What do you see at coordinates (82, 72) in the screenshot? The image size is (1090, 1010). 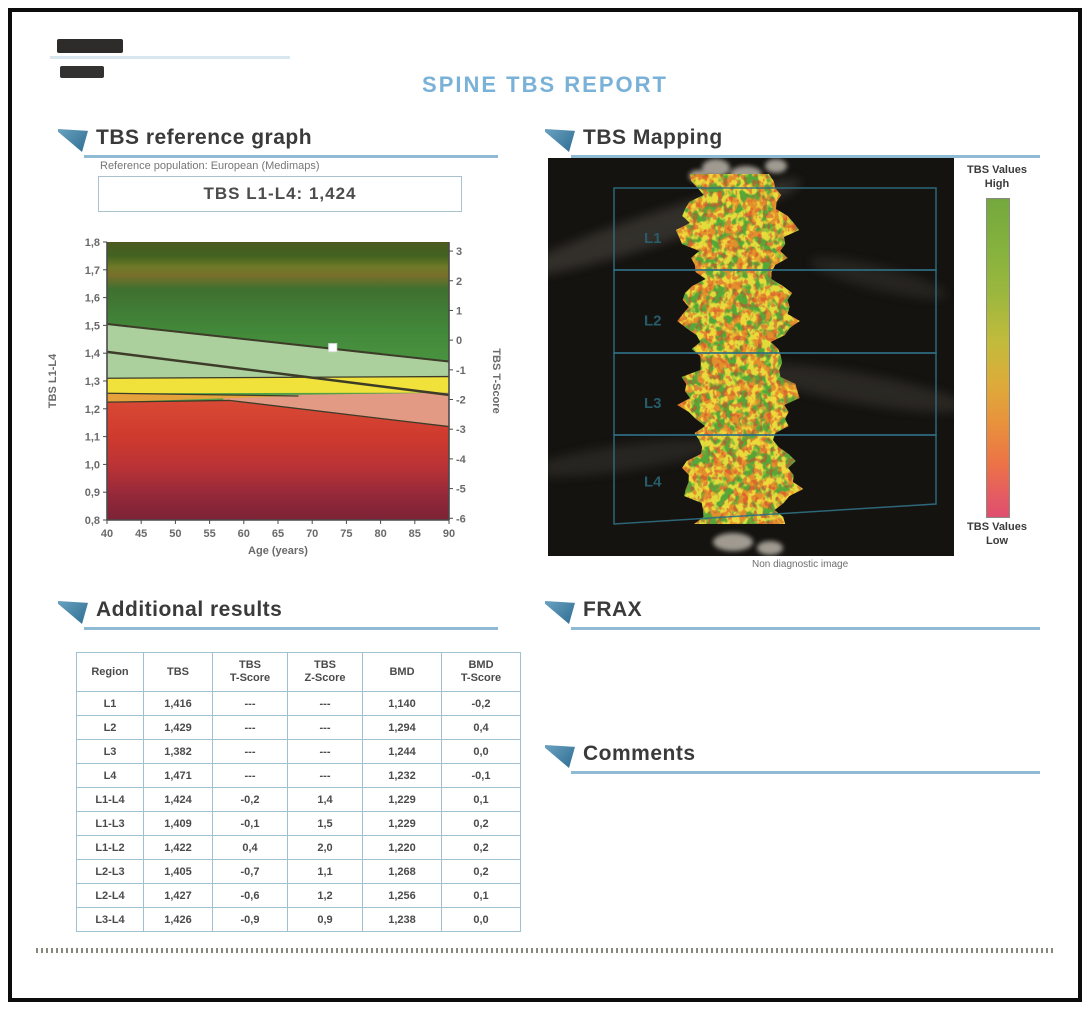 I see `redaction-mark` at bounding box center [82, 72].